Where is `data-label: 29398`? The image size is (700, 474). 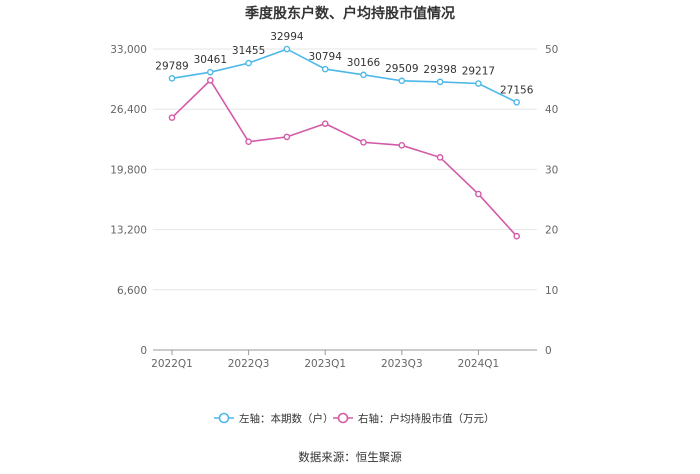 data-label: 29398 is located at coordinates (439, 70).